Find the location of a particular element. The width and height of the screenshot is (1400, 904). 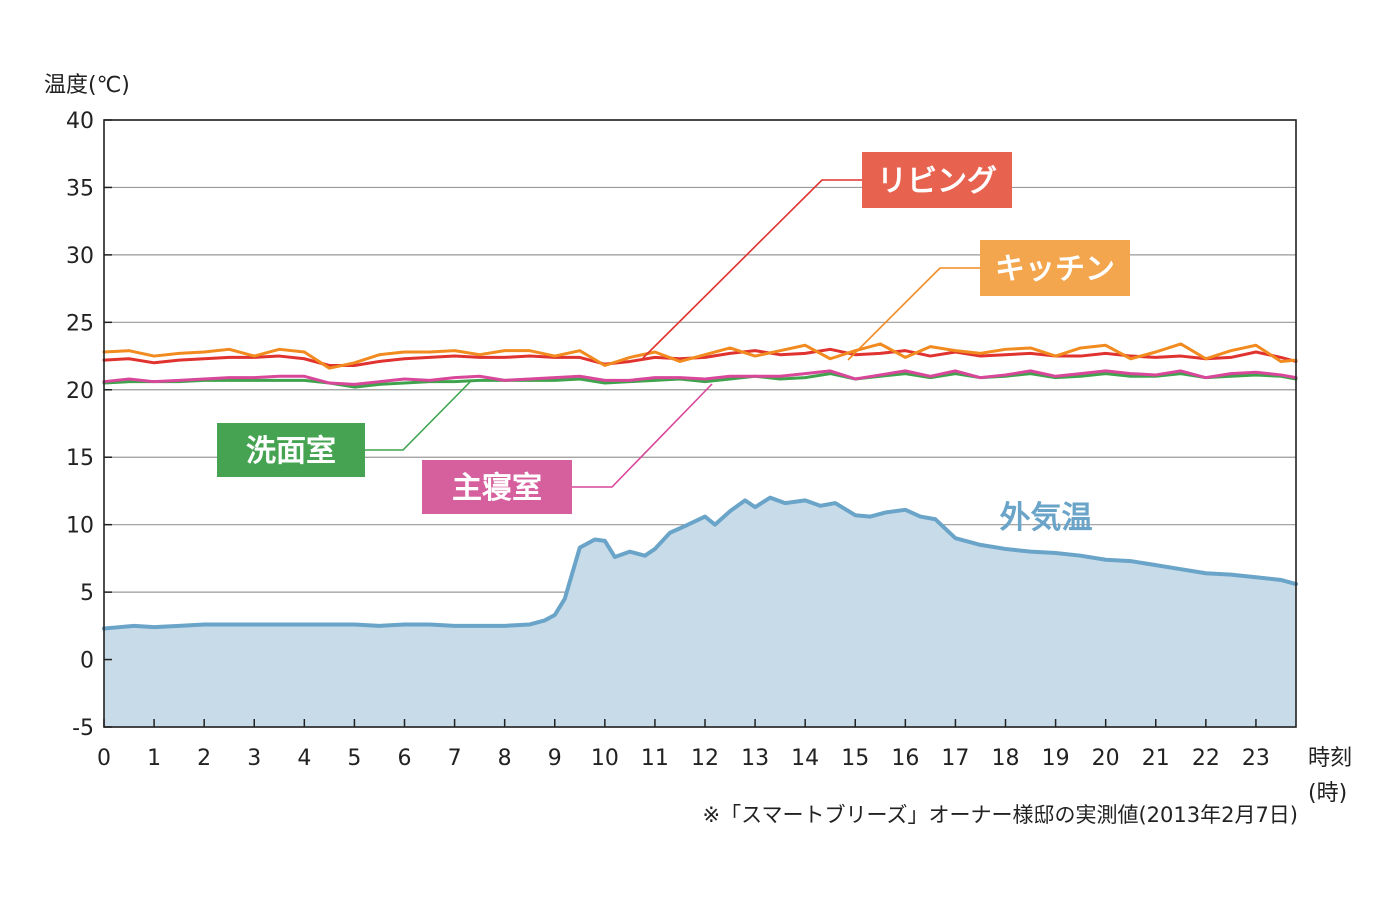

leader-line-bedroom is located at coordinates (642, 435).